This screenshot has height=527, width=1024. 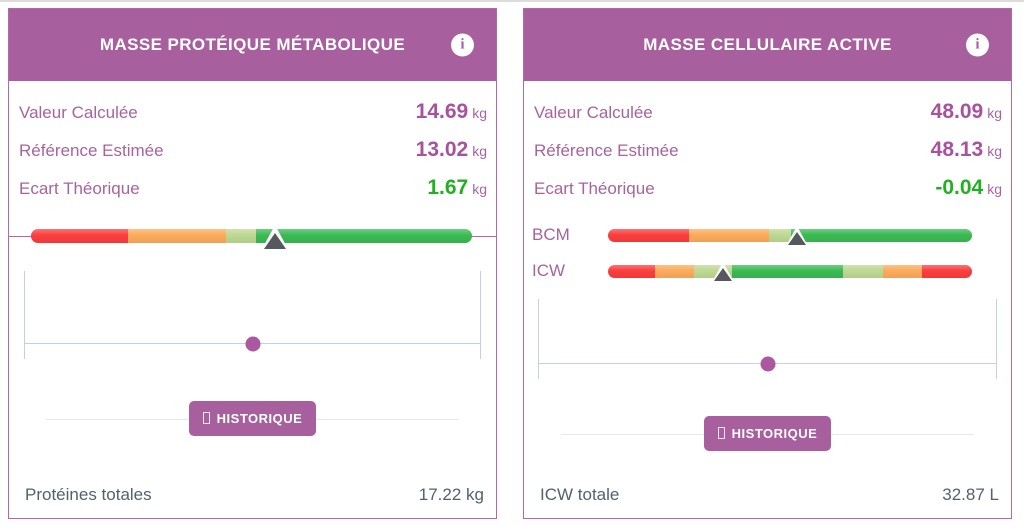 I want to click on value-row: Valeur Calculée 14.69 kg, so click(x=253, y=112).